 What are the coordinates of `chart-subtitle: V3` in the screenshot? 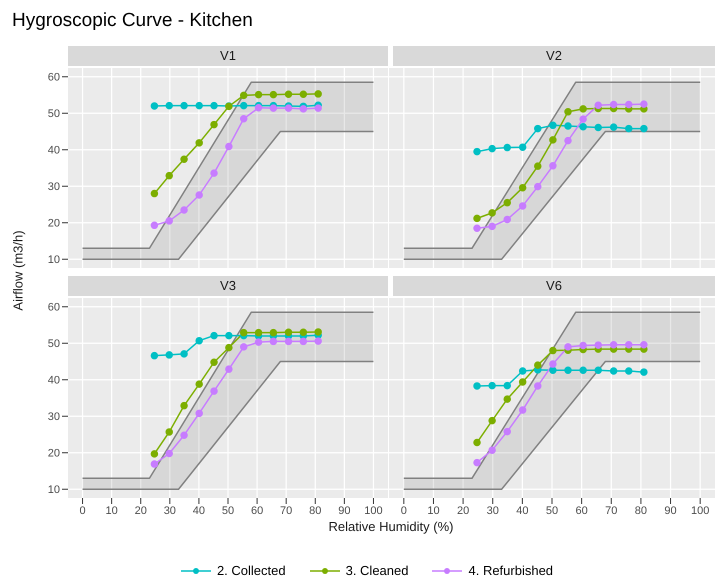 It's located at (228, 286).